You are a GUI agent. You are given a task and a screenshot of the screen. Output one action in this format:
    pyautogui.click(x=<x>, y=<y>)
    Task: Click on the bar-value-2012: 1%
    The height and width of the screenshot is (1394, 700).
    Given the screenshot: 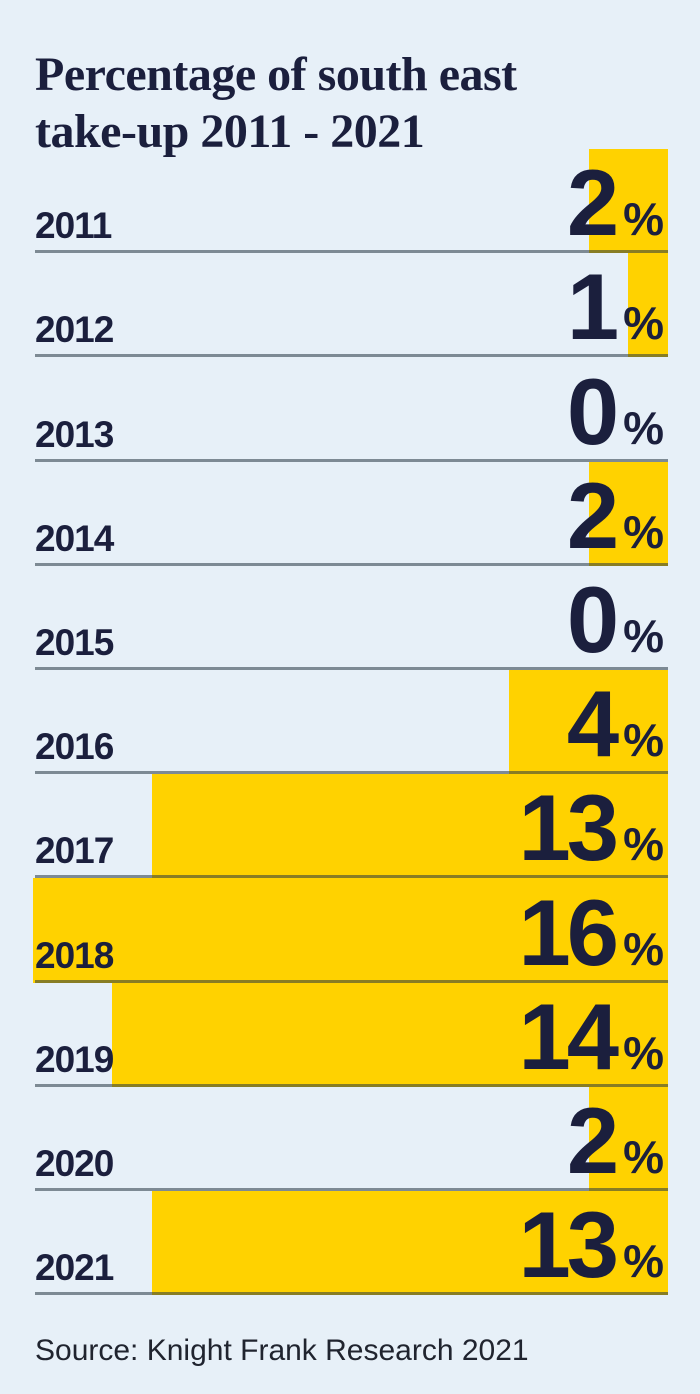 What is the action you would take?
    pyautogui.click(x=615, y=307)
    